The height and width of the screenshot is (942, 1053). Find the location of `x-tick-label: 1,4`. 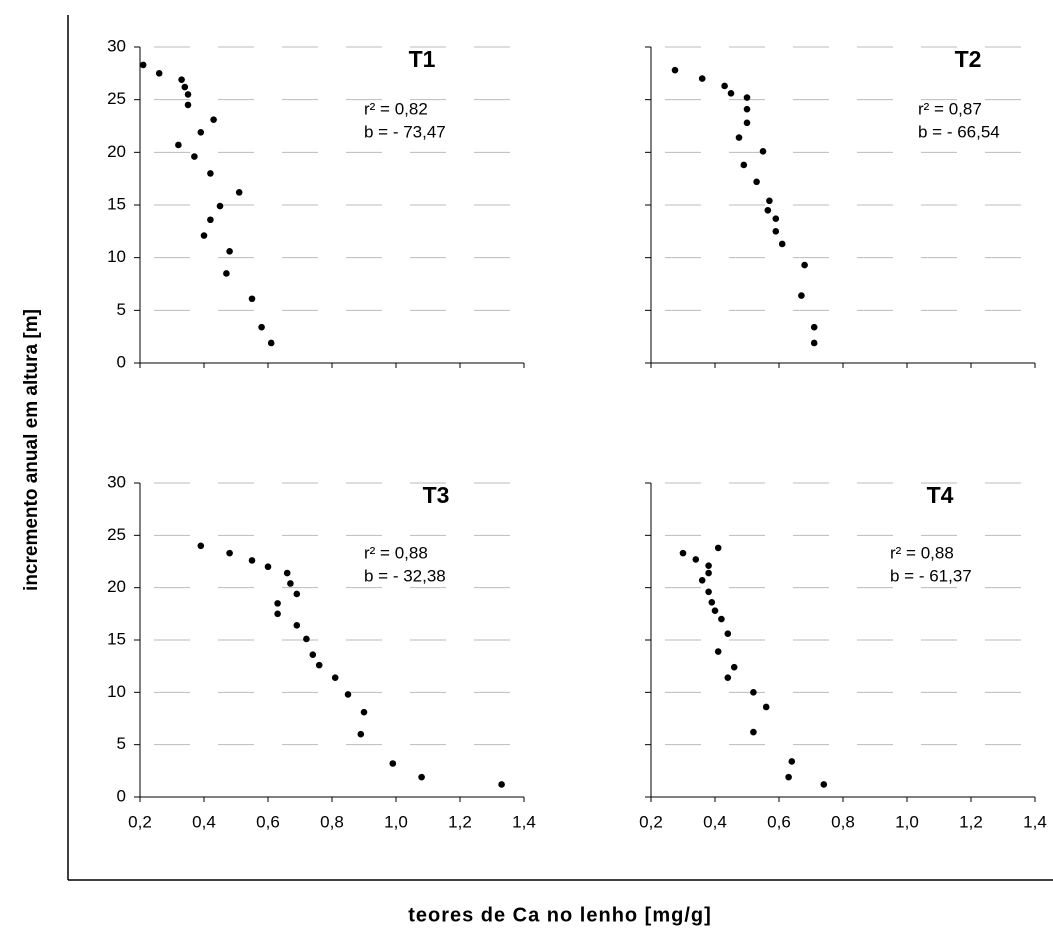

x-tick-label: 1,4 is located at coordinates (1035, 821).